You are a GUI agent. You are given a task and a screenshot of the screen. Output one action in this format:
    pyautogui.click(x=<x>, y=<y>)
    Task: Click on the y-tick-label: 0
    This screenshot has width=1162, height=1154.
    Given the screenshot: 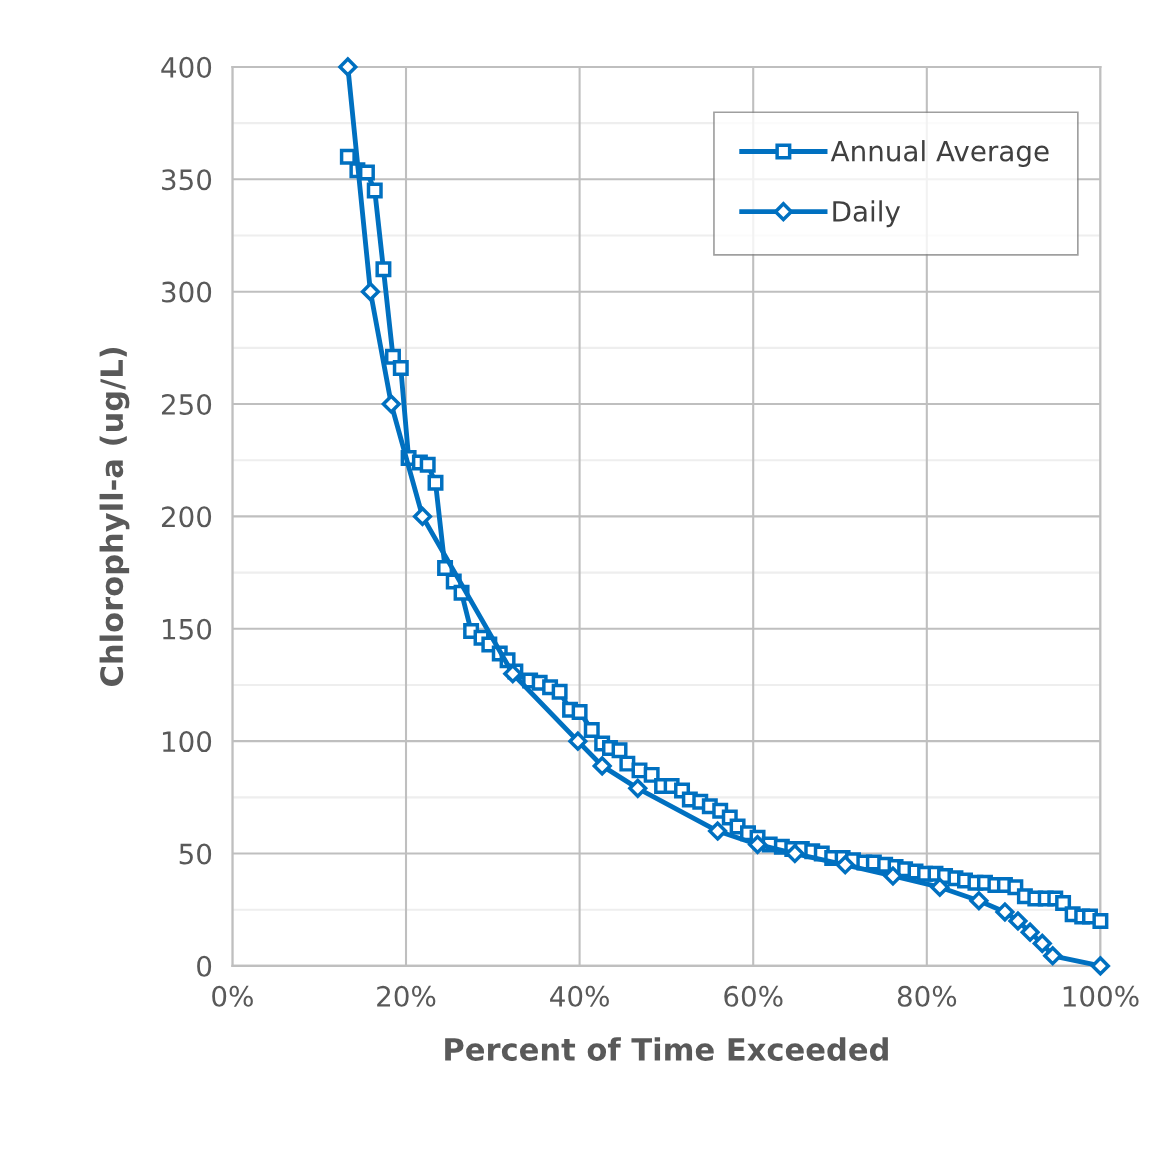 What is the action you would take?
    pyautogui.click(x=204, y=966)
    